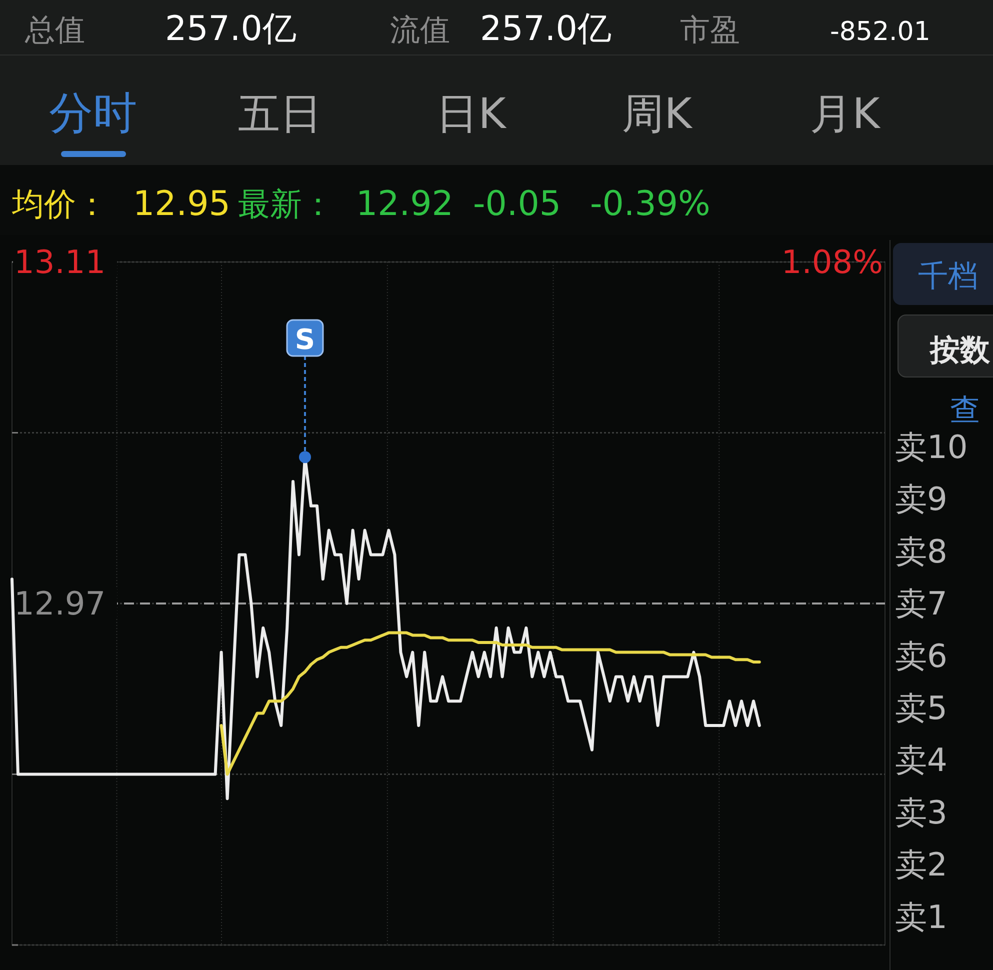 The height and width of the screenshot is (970, 993). What do you see at coordinates (472, 113) in the screenshot?
I see `text: 日K` at bounding box center [472, 113].